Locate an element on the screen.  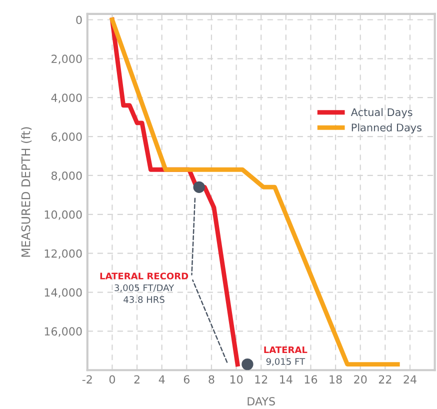
x-tick-label: 20 is located at coordinates (360, 379).